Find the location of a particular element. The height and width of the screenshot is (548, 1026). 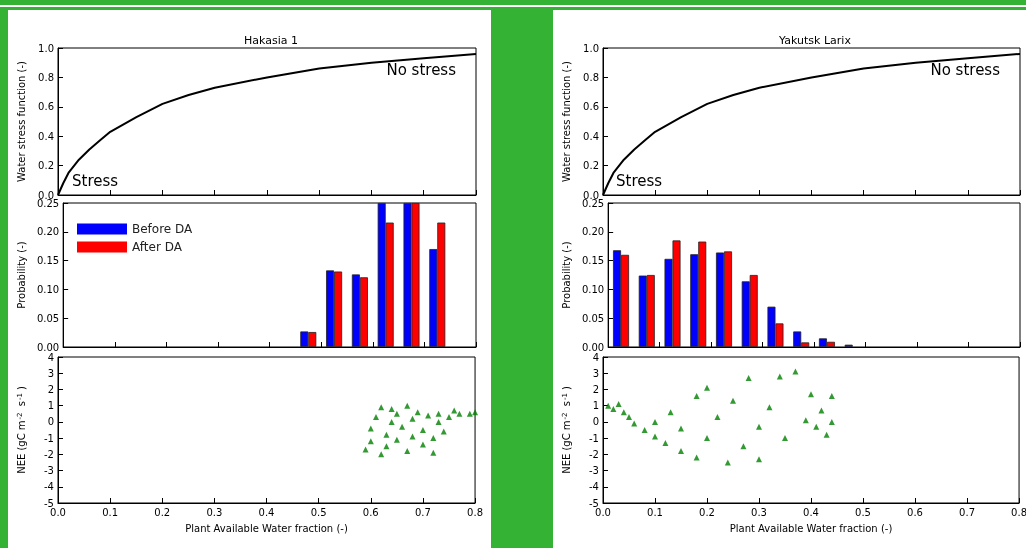

chart-title: Hakasia 1 is located at coordinates (271, 40).